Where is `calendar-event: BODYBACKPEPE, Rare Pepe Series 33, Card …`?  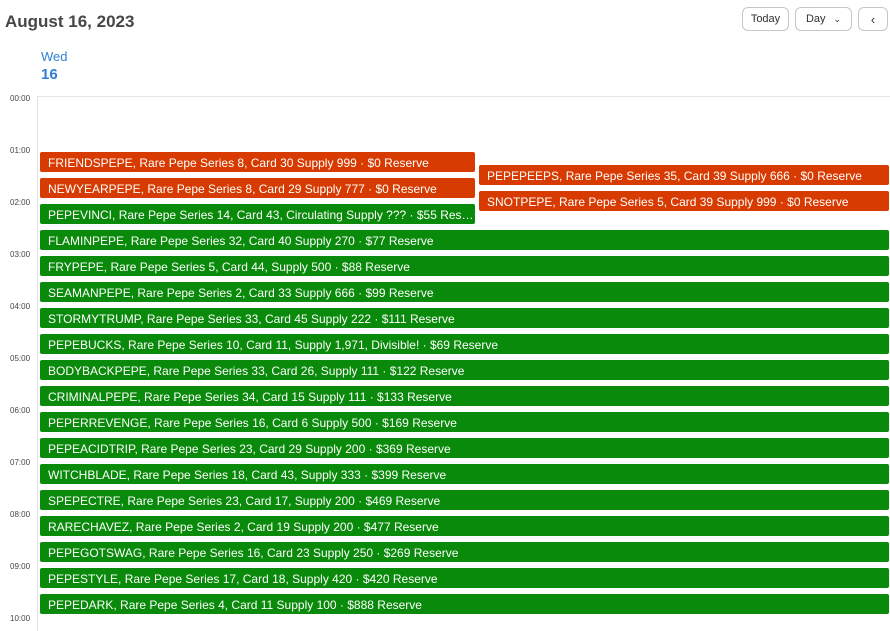
calendar-event: BODYBACKPEPE, Rare Pepe Series 33, Card … is located at coordinates (464, 370).